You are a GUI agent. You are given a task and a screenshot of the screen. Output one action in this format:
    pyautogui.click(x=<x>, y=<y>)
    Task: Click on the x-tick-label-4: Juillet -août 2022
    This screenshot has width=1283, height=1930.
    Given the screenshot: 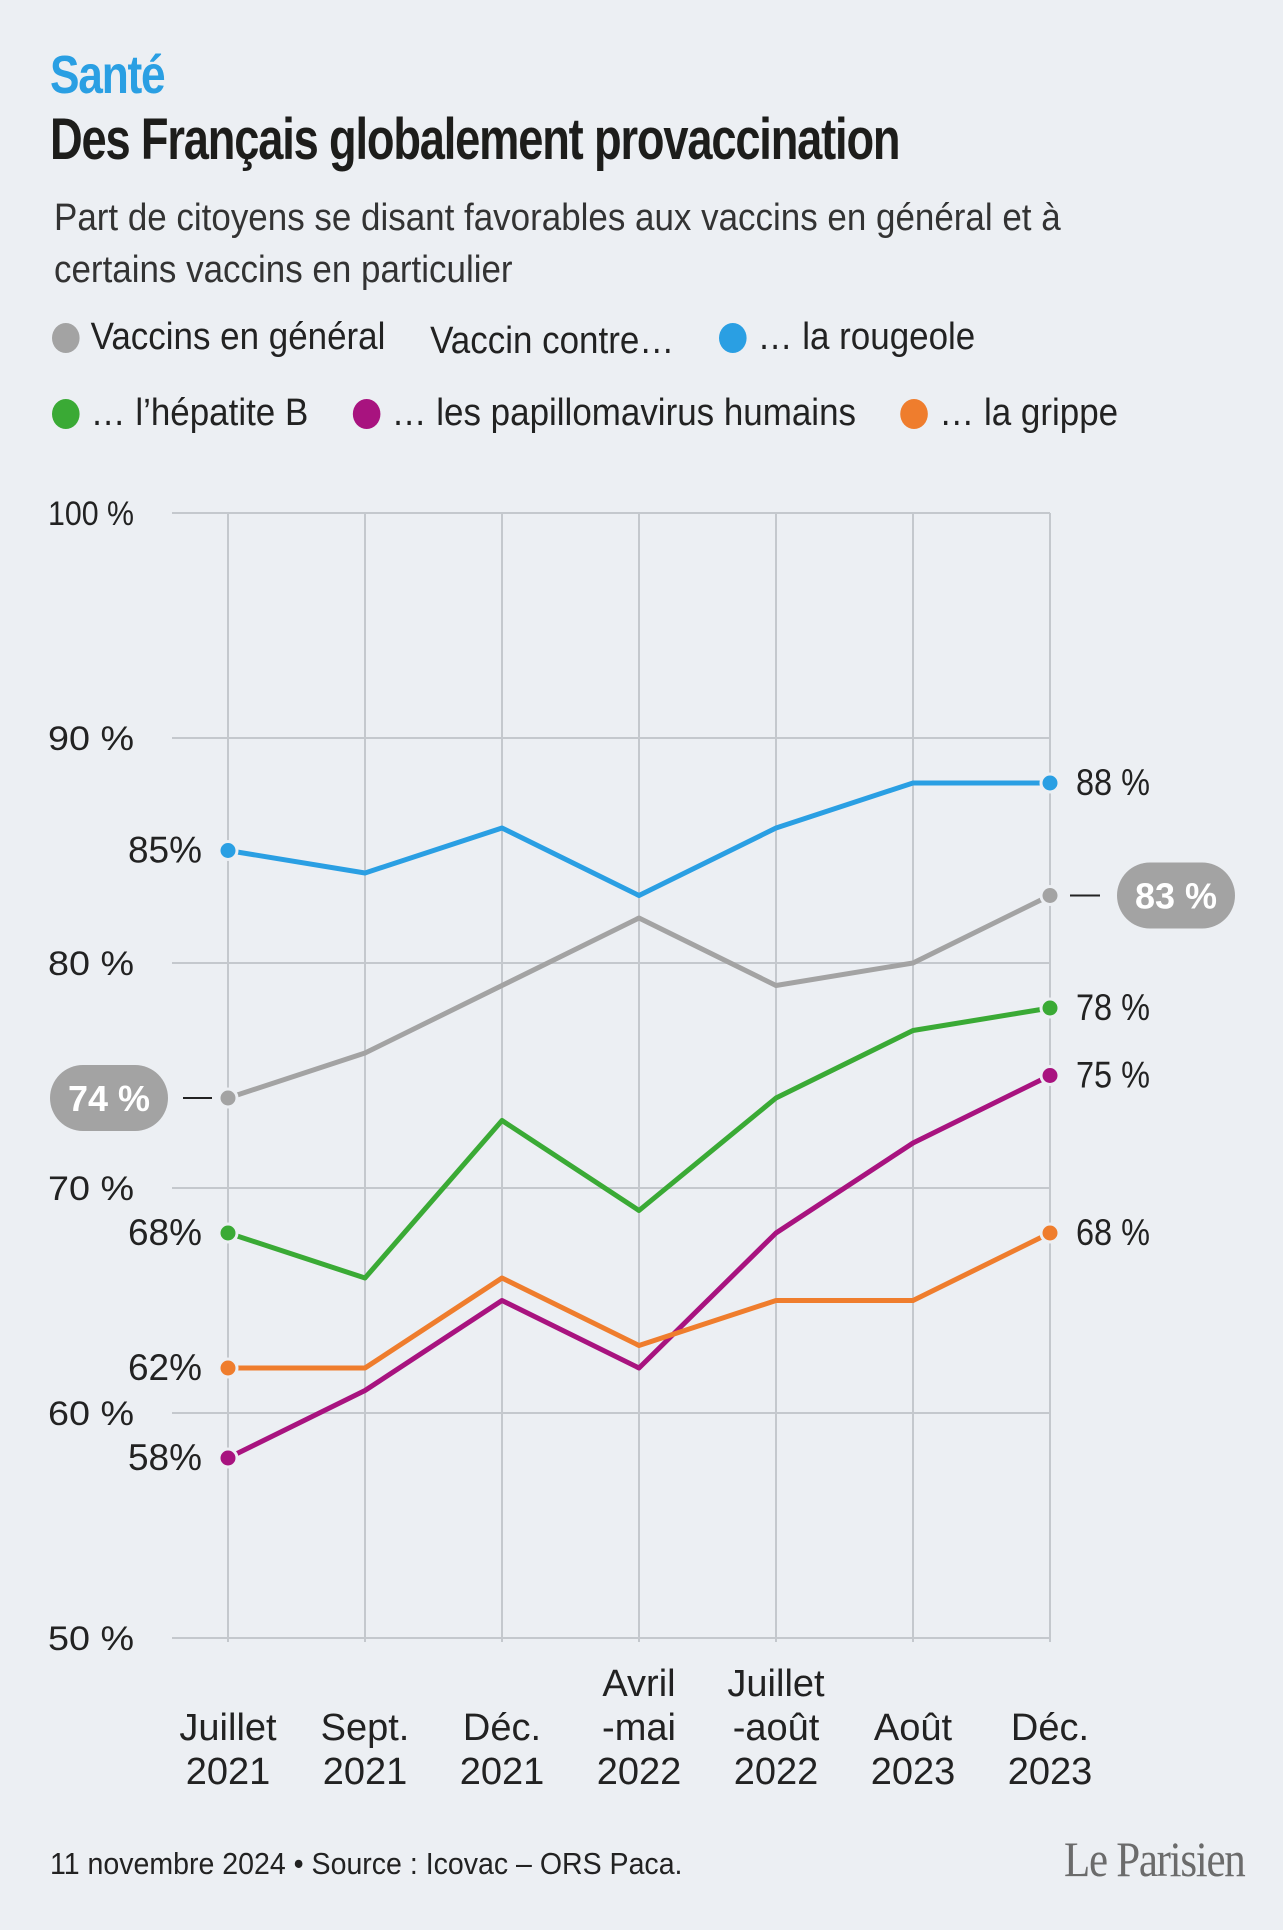 What is the action you would take?
    pyautogui.click(x=776, y=1728)
    